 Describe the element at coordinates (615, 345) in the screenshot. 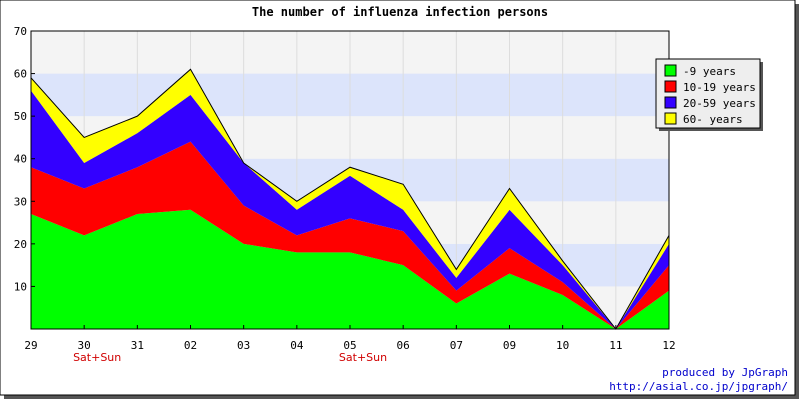

I see `x-tick-label: 11` at that location.